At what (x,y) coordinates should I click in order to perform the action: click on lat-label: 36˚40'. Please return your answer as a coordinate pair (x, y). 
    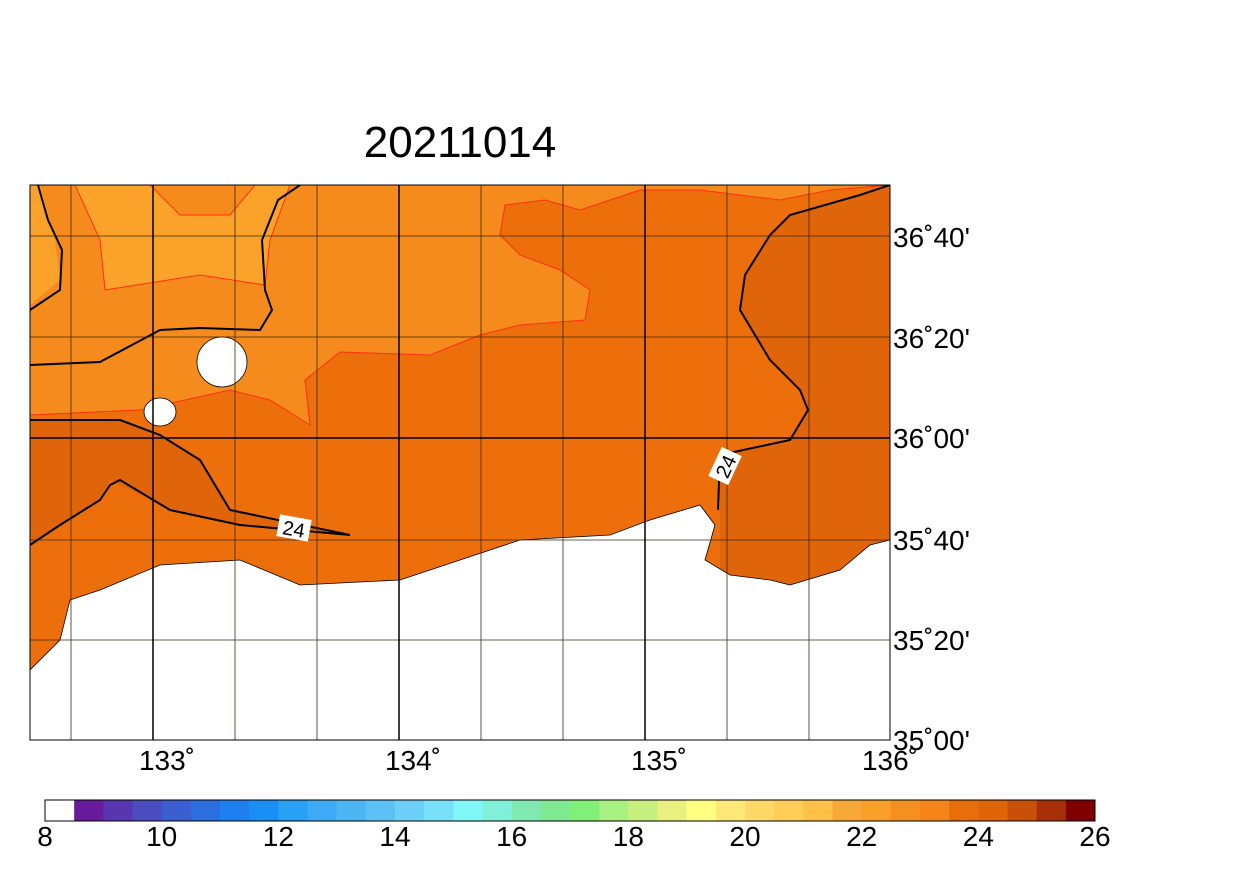
    Looking at the image, I should click on (931, 237).